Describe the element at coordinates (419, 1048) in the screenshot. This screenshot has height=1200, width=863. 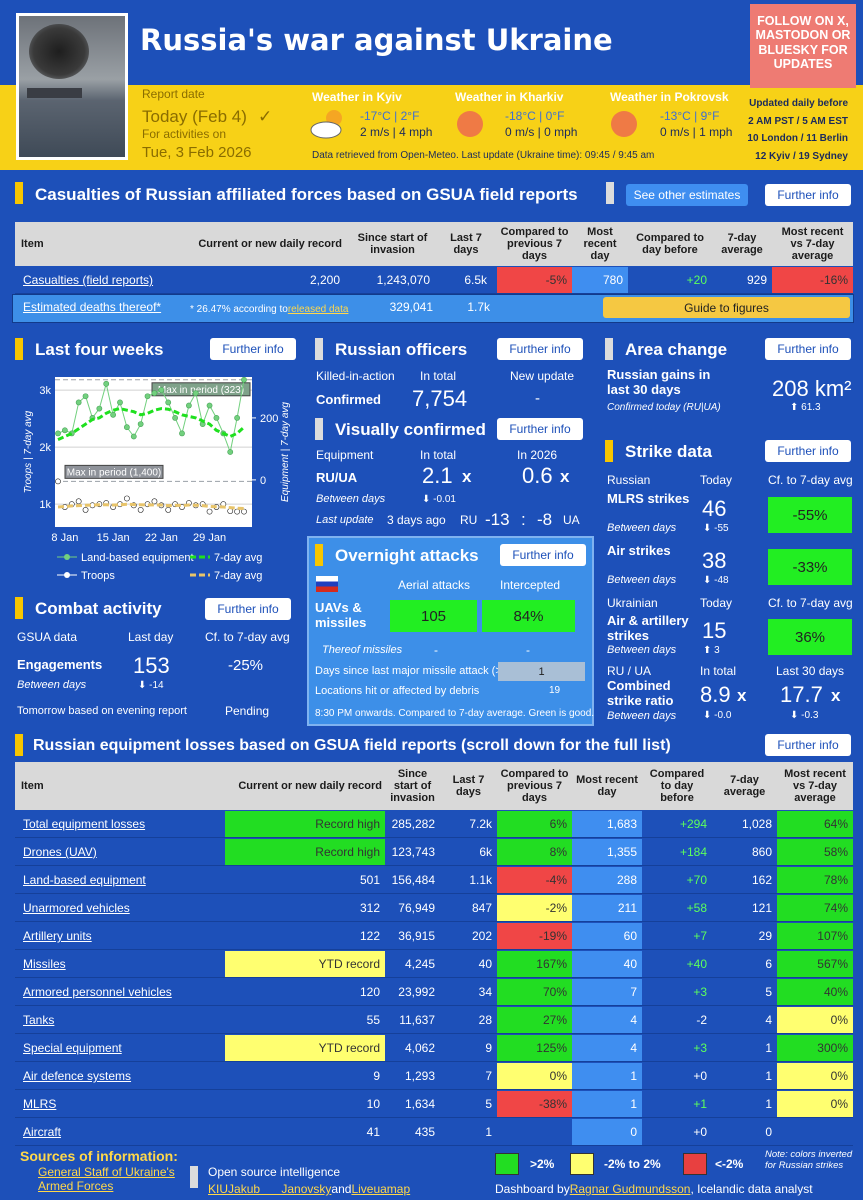
I see `table-cell: 4,062` at that location.